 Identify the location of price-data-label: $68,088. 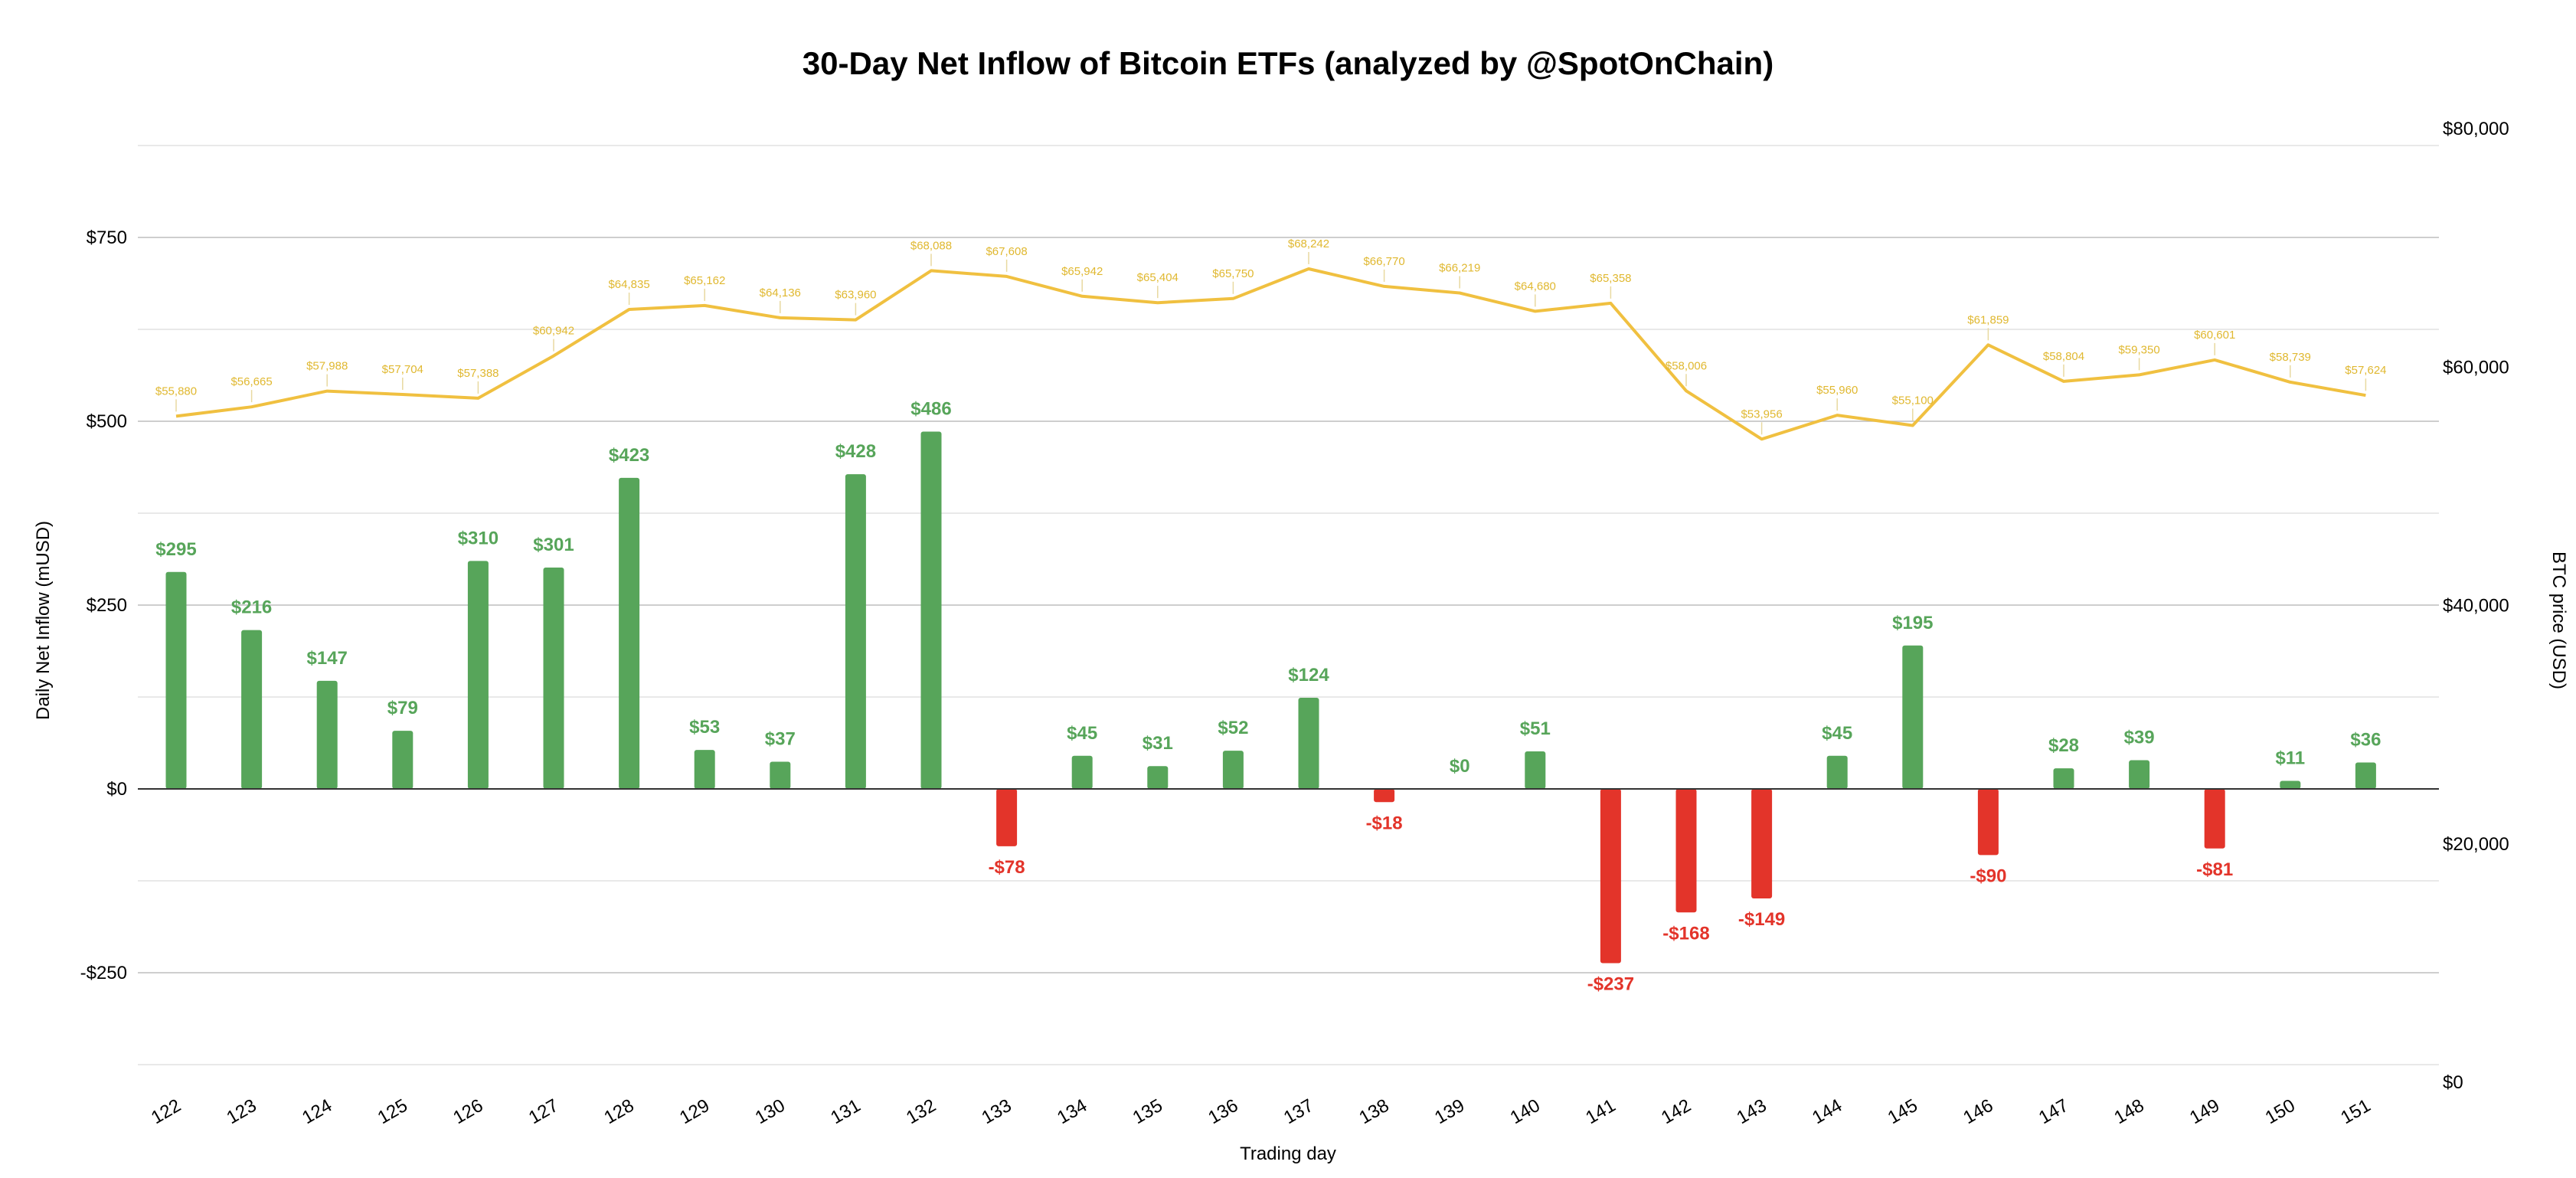
(931, 245).